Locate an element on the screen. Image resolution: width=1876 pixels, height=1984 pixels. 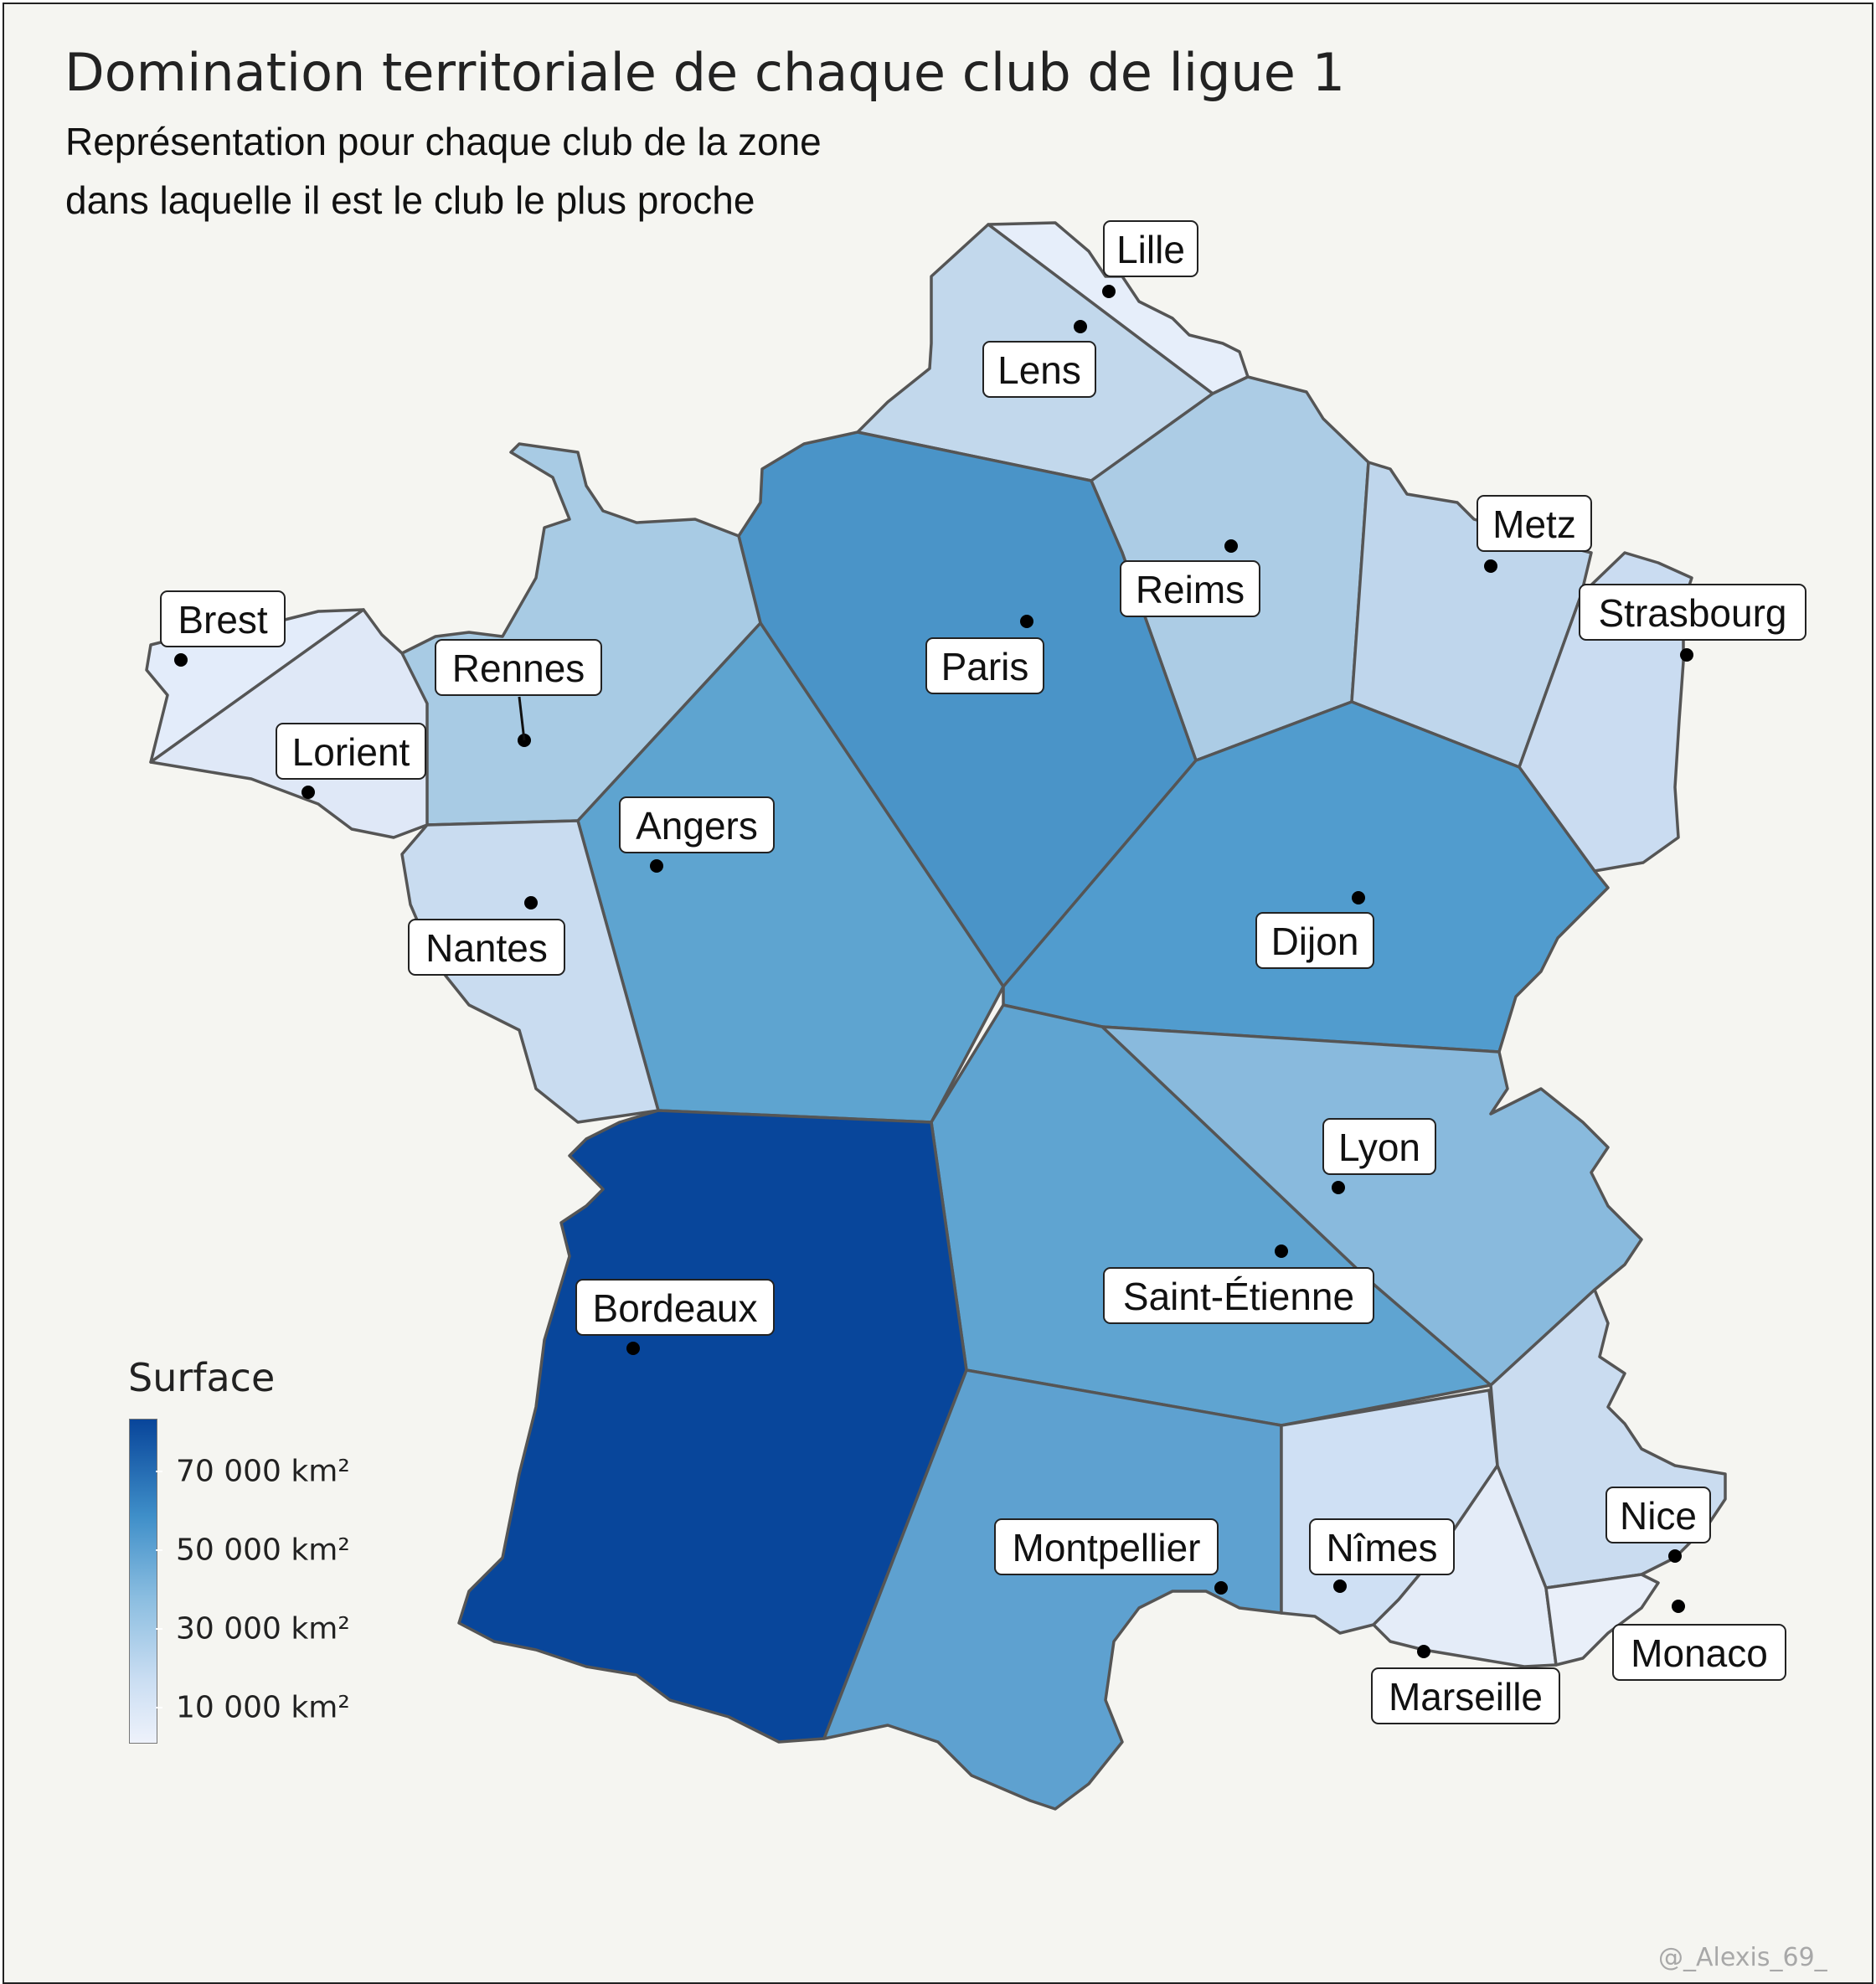
svg-text: Lorient is located at coordinates (351, 752).